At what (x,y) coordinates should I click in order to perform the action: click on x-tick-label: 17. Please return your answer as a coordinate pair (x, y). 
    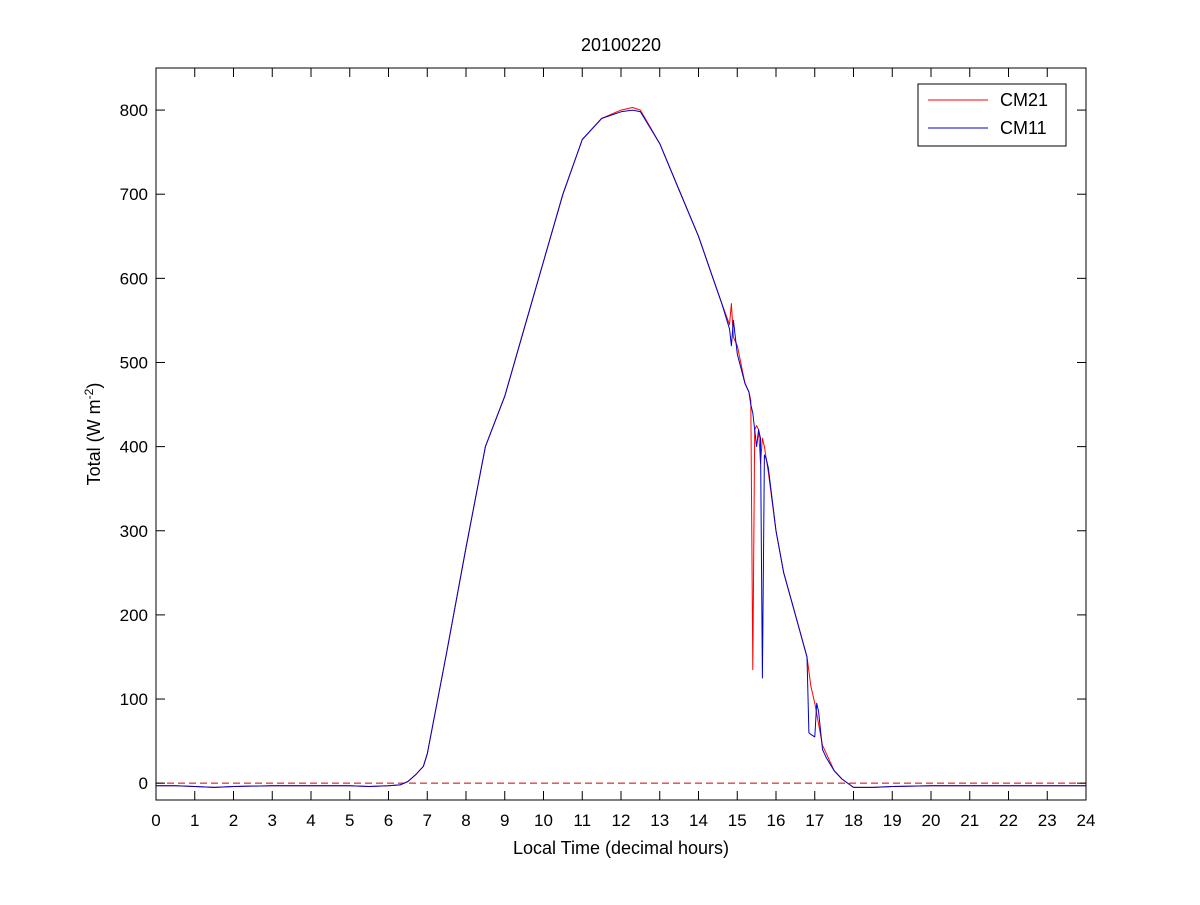
    Looking at the image, I should click on (814, 820).